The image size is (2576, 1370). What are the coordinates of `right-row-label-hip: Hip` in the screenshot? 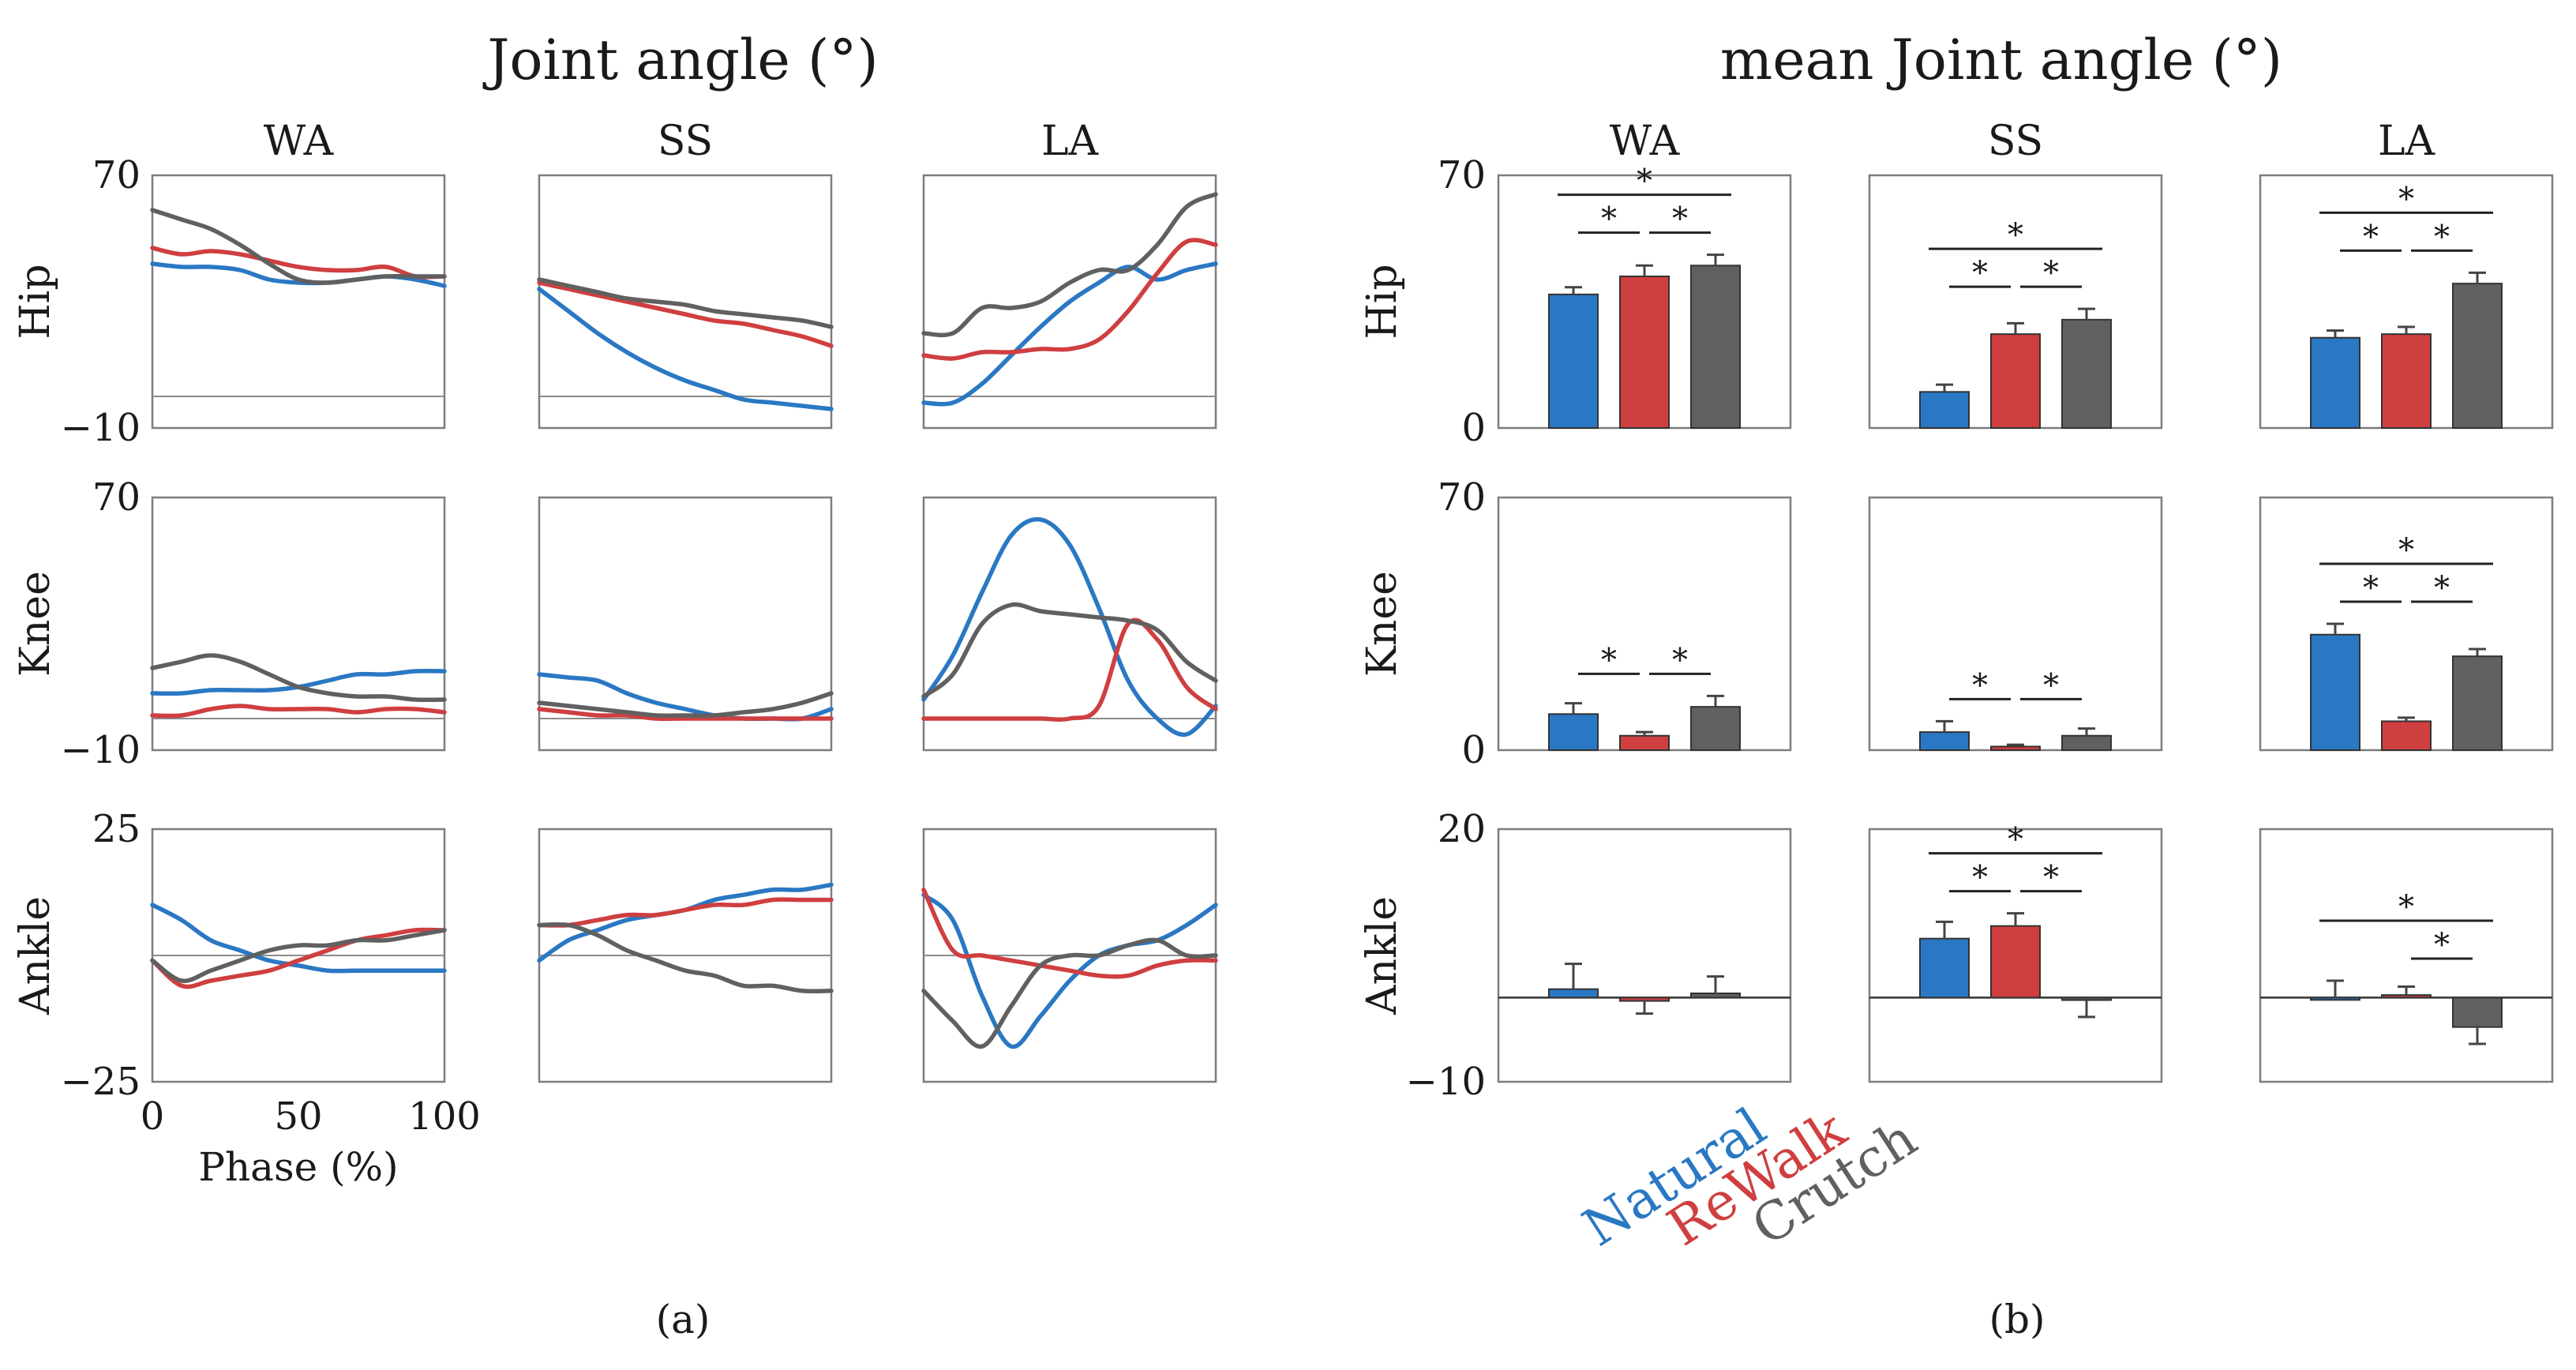 It's located at (1382, 301).